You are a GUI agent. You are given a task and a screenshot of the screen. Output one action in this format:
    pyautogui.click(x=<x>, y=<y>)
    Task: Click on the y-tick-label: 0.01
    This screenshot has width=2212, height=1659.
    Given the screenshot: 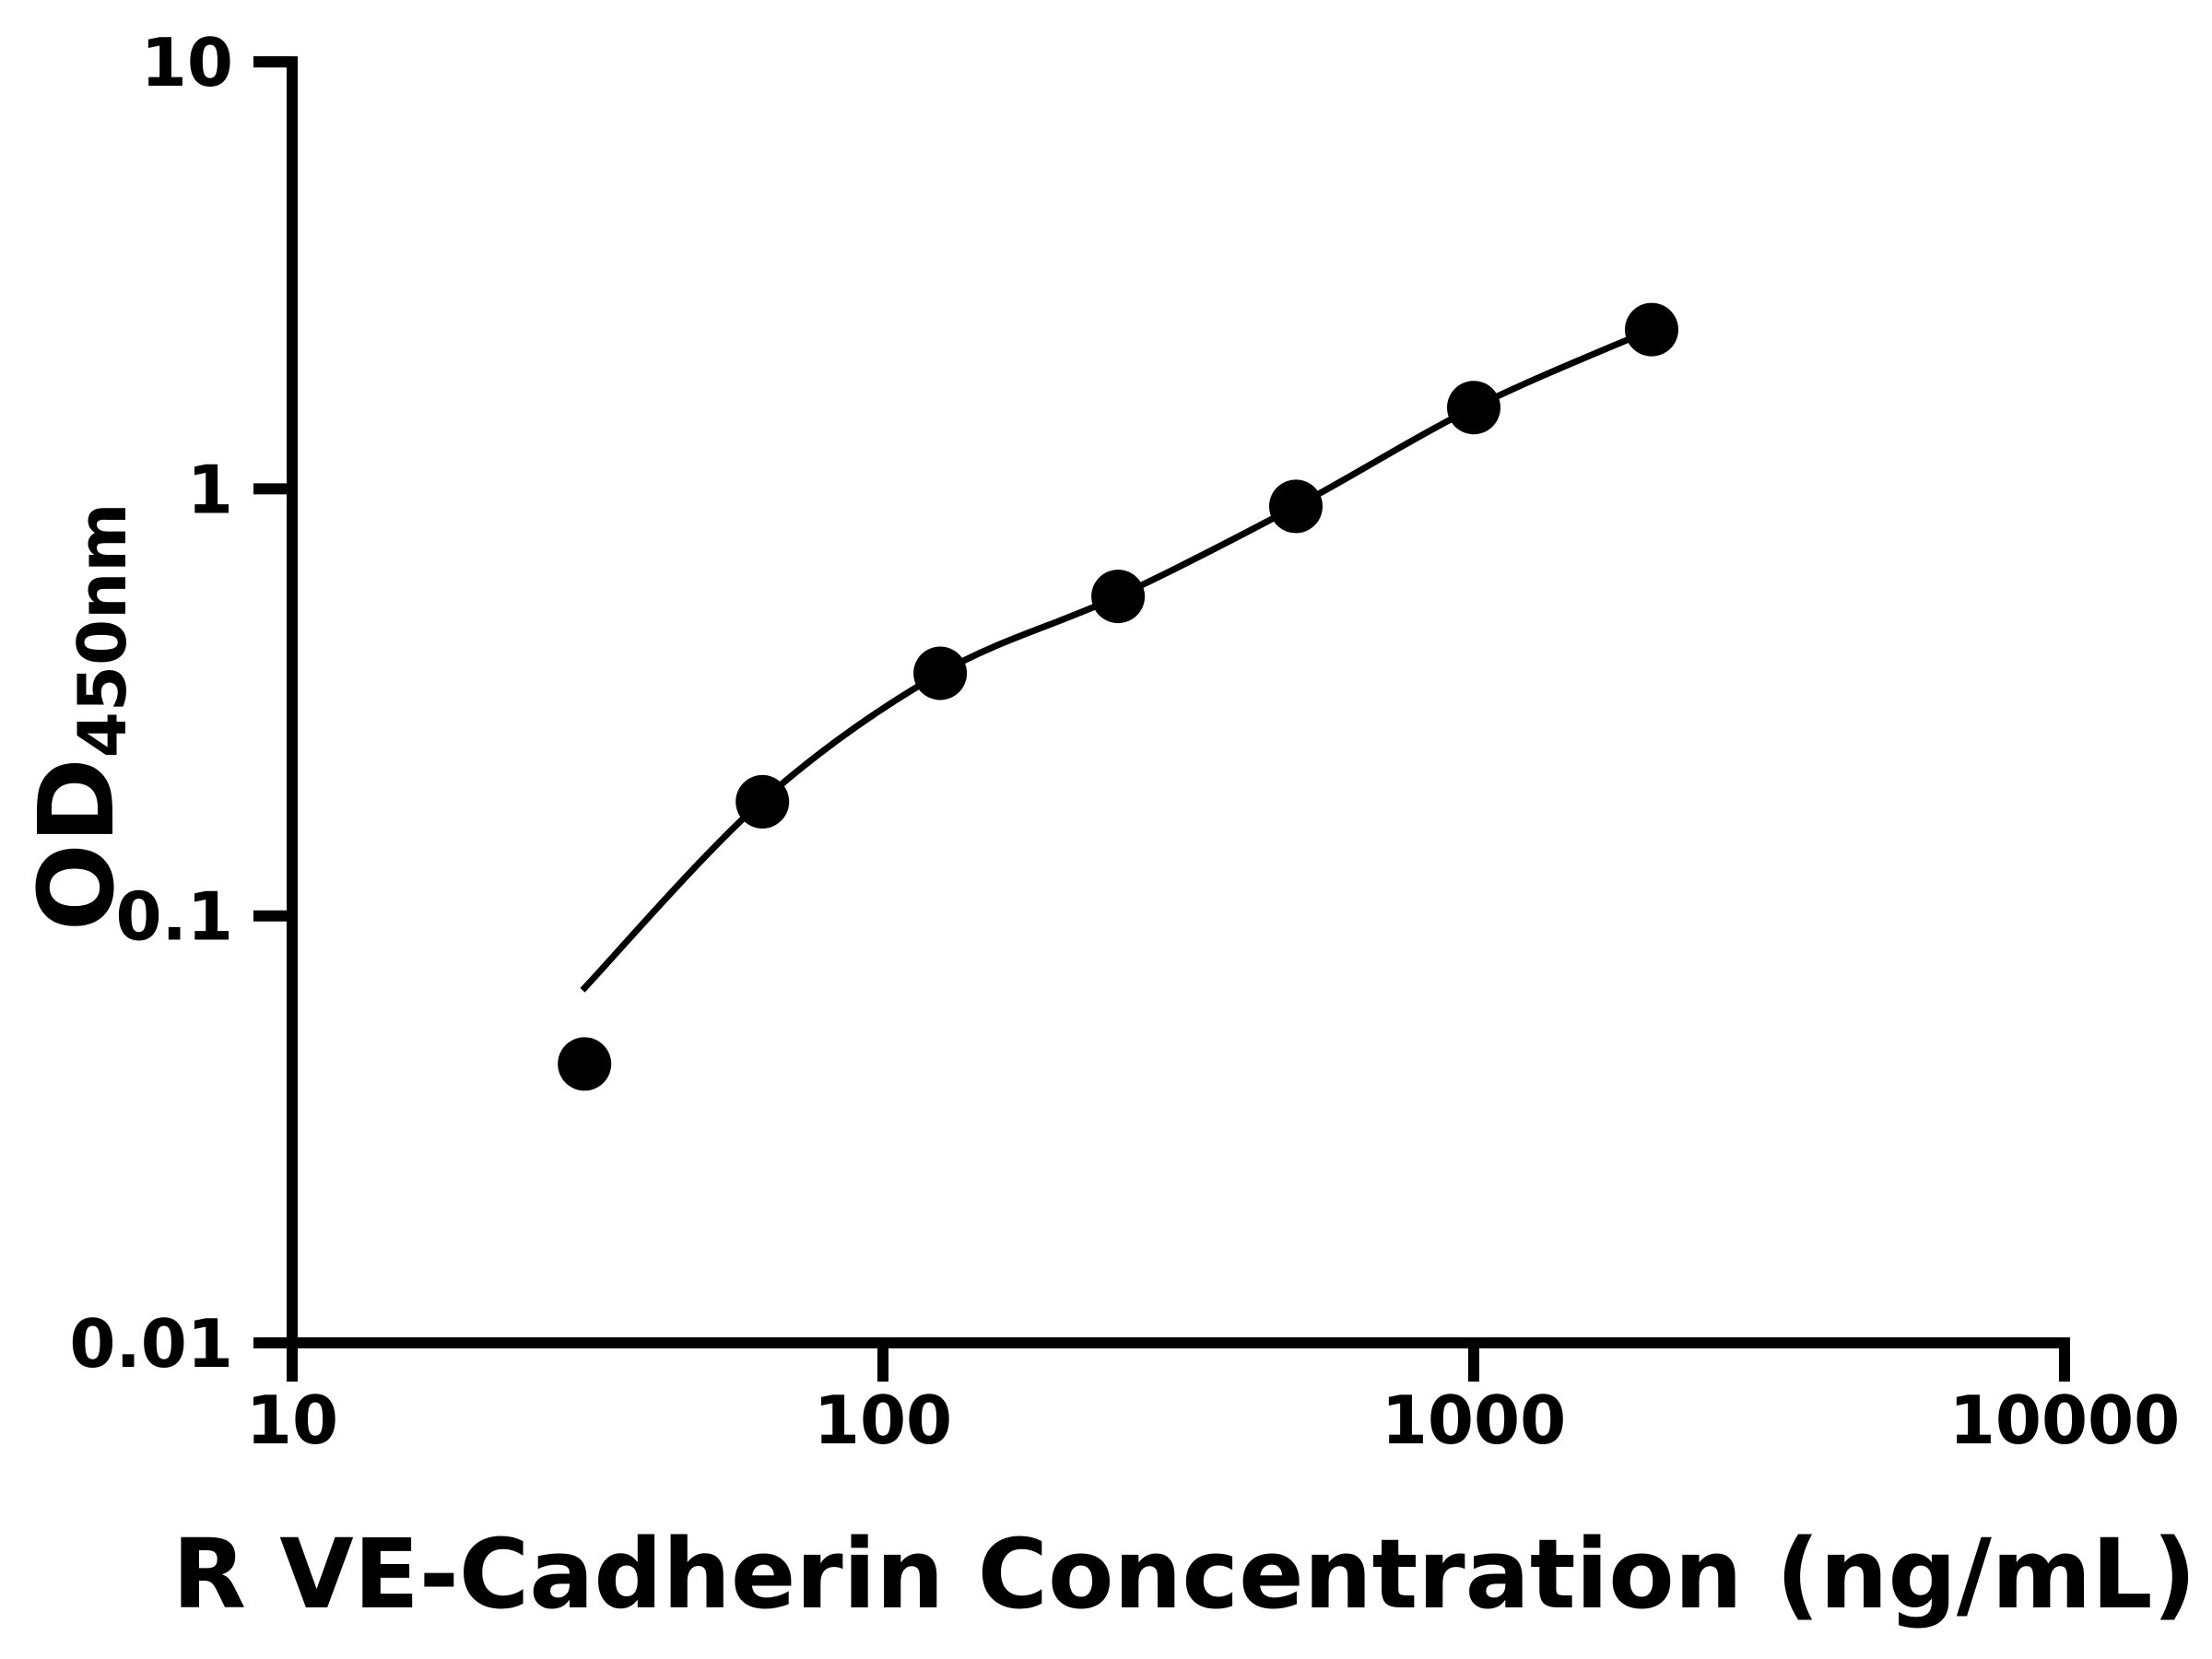 What is the action you would take?
    pyautogui.click(x=151, y=1343)
    